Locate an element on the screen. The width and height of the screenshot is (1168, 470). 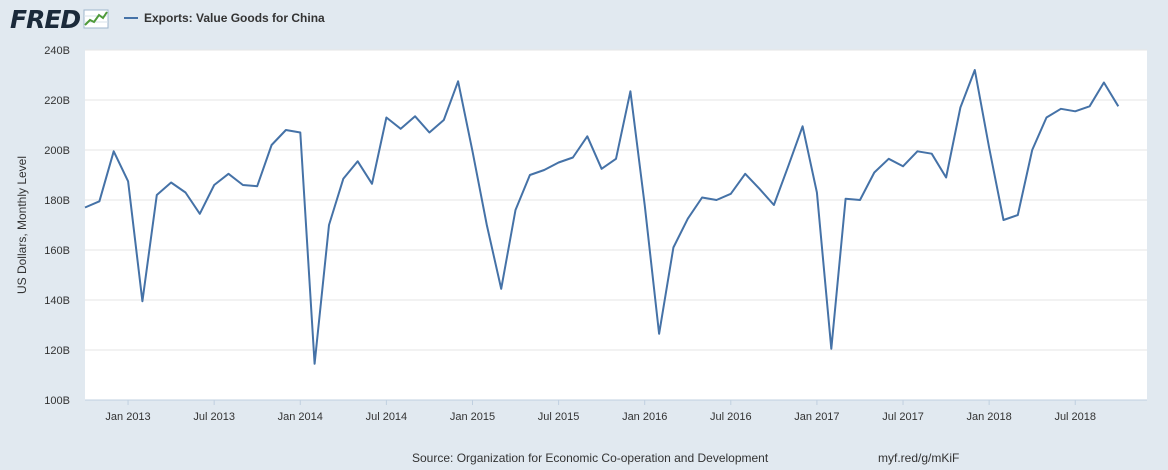
x-tick-label: Jan 2013 is located at coordinates (127, 417).